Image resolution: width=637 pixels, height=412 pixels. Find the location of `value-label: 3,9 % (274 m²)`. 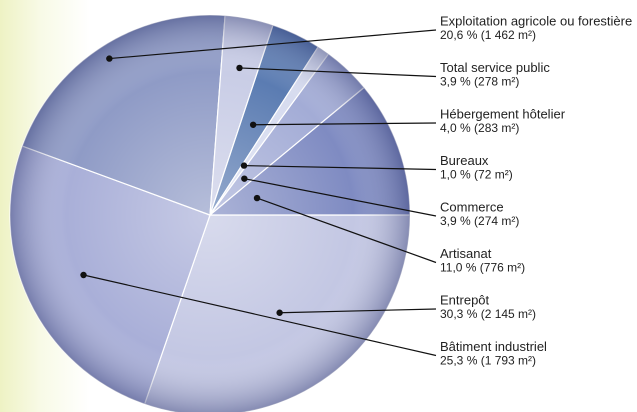

value-label: 3,9 % (274 m²) is located at coordinates (479, 221).